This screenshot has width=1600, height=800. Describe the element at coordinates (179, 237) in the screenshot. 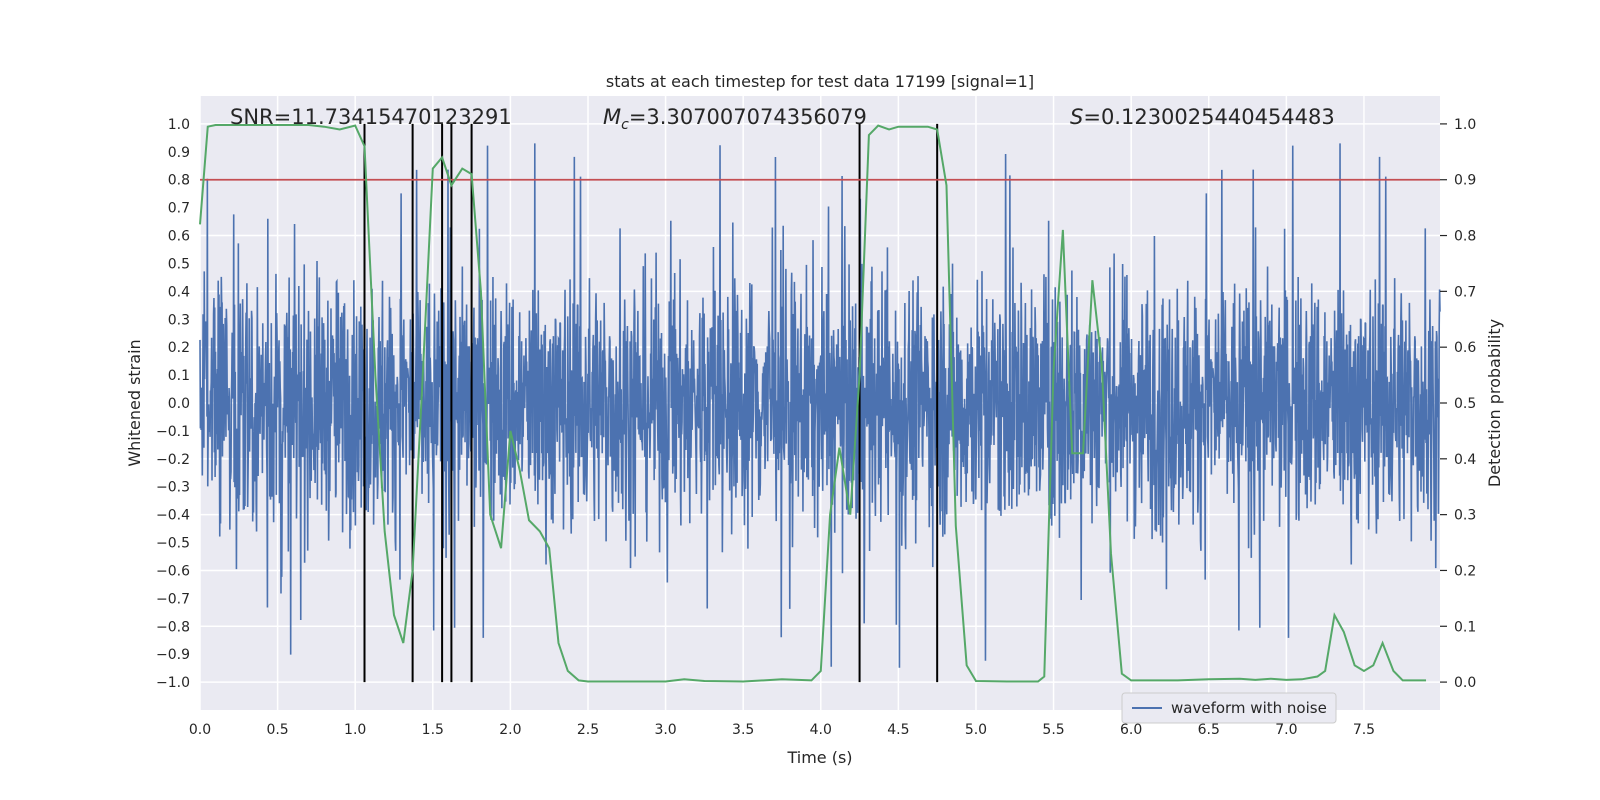

I see `y-left-tick-label: 0.6` at that location.